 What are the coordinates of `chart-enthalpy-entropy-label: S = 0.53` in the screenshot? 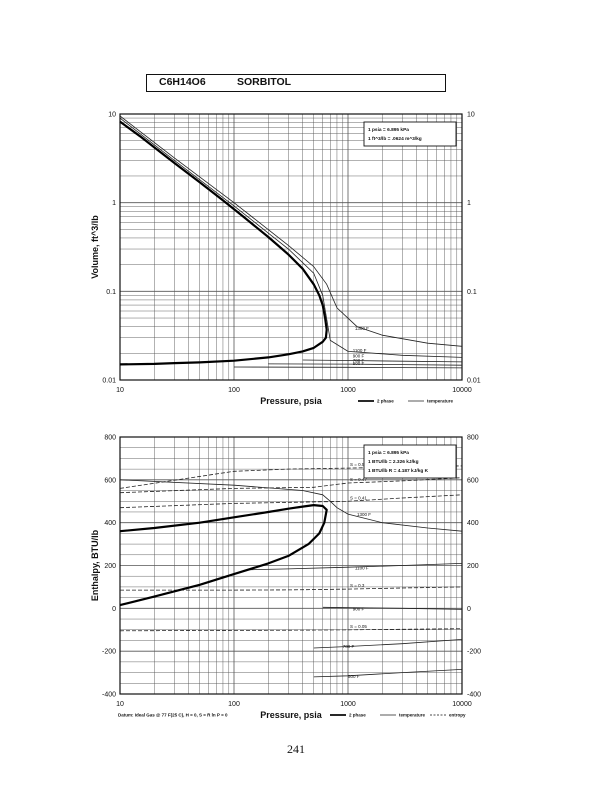 It's located at (358, 464).